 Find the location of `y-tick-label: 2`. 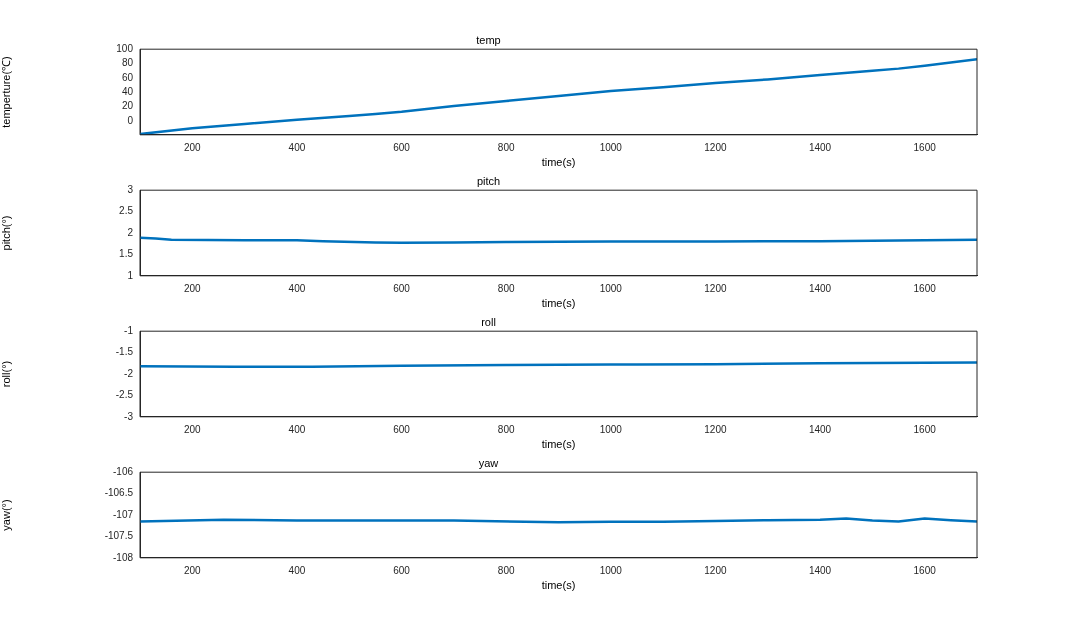

y-tick-label: 2 is located at coordinates (130, 232).